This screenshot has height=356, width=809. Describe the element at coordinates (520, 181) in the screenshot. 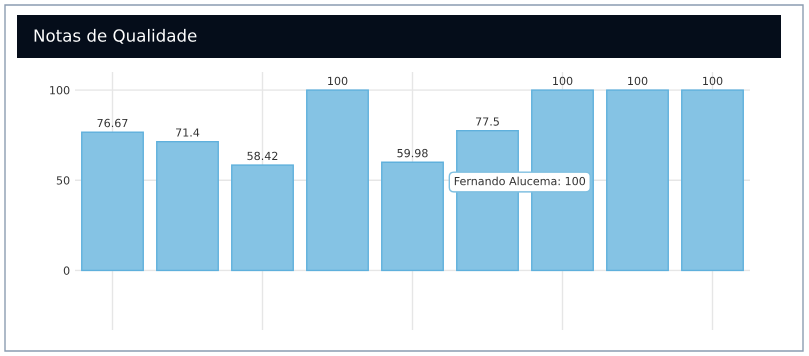

I see `annotation: Fernando Alucema: 100` at that location.